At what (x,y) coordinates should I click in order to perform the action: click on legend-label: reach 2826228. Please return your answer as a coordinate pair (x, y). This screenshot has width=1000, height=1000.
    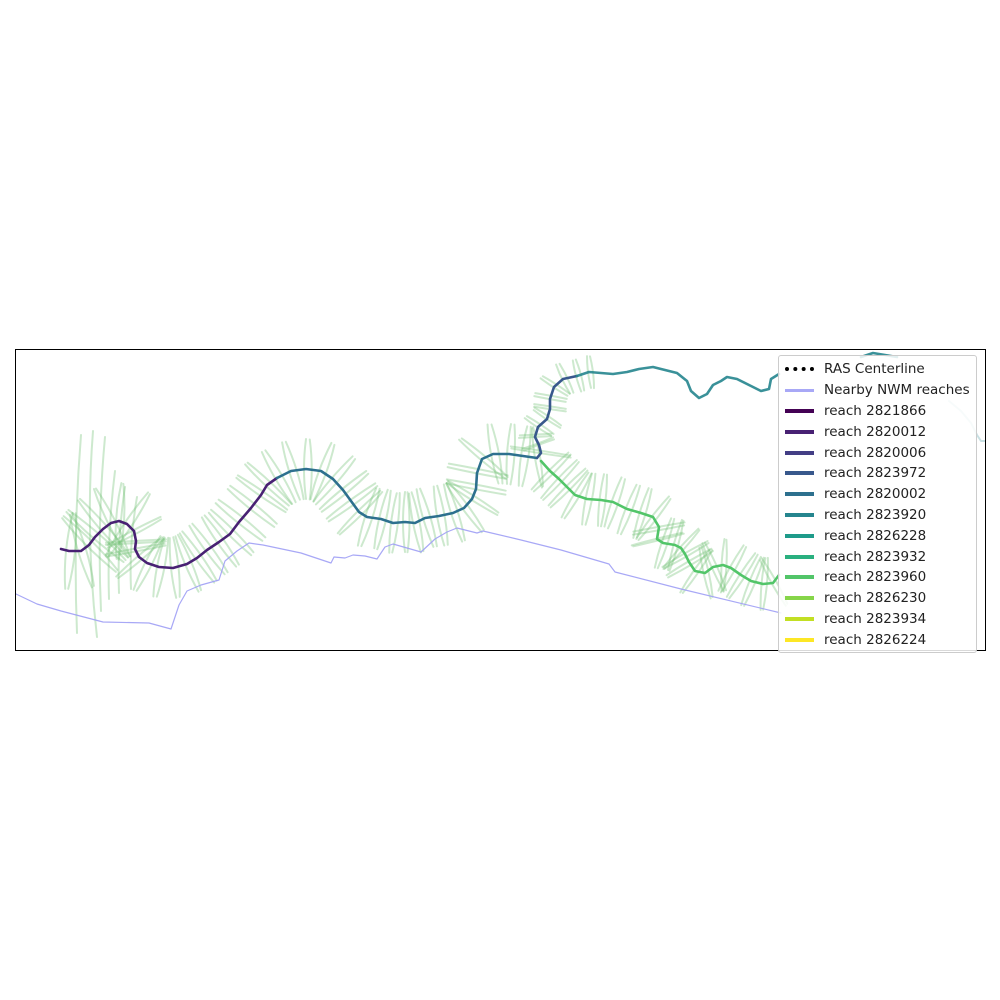
    Looking at the image, I should click on (875, 535).